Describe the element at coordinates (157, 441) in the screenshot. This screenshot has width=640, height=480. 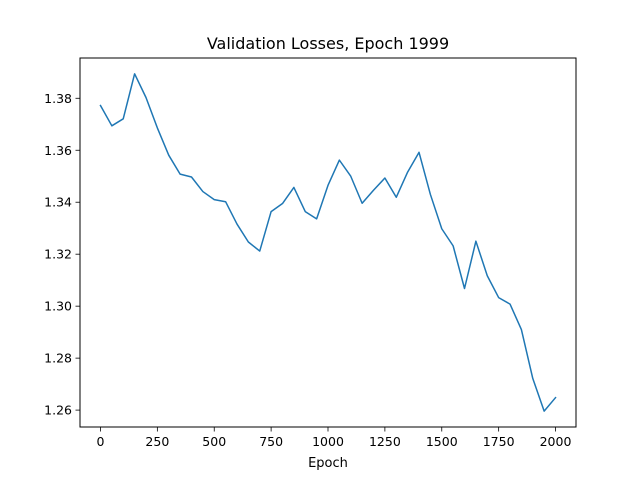
I see `x-tick-label: 250` at that location.